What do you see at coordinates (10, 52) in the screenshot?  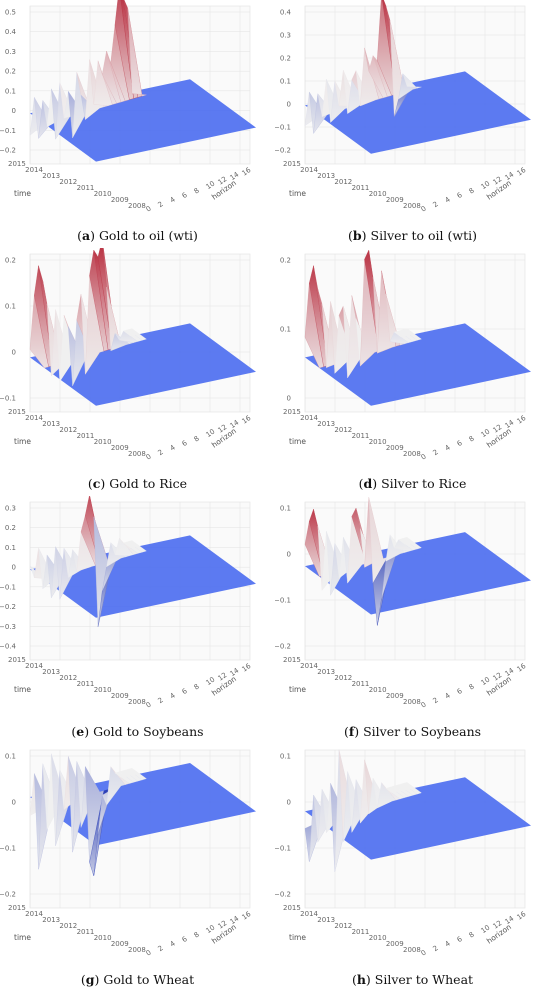 I see `z-tick-label: 0.3` at bounding box center [10, 52].